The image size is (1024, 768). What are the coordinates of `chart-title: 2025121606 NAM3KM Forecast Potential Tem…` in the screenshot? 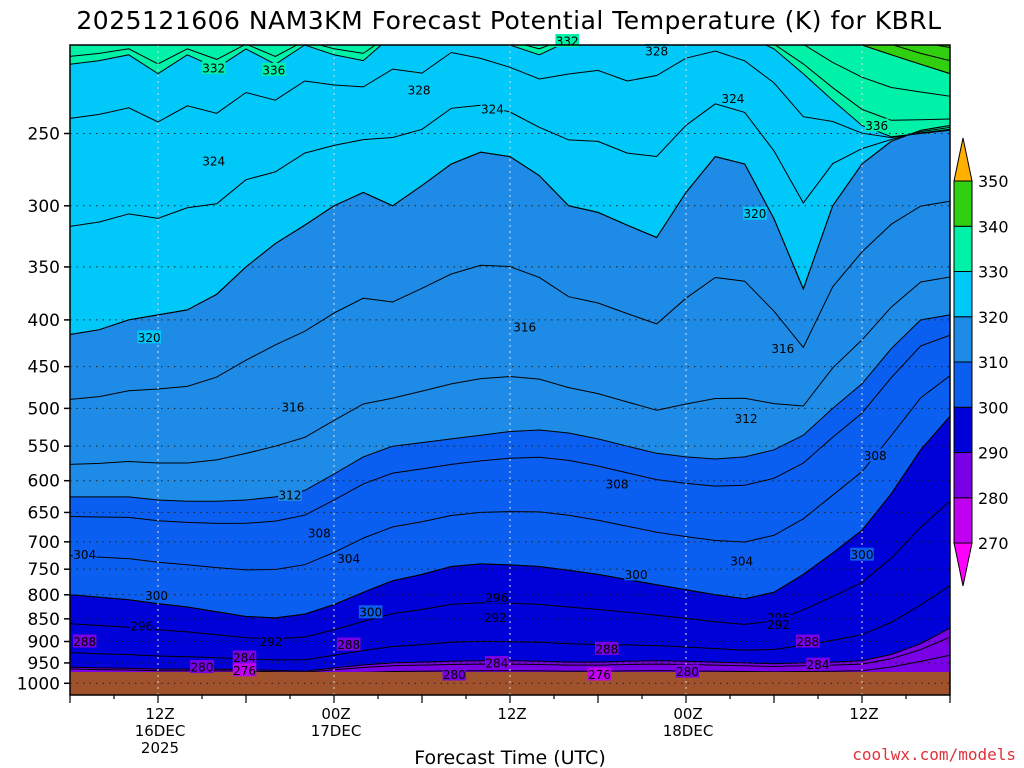 It's located at (508, 20).